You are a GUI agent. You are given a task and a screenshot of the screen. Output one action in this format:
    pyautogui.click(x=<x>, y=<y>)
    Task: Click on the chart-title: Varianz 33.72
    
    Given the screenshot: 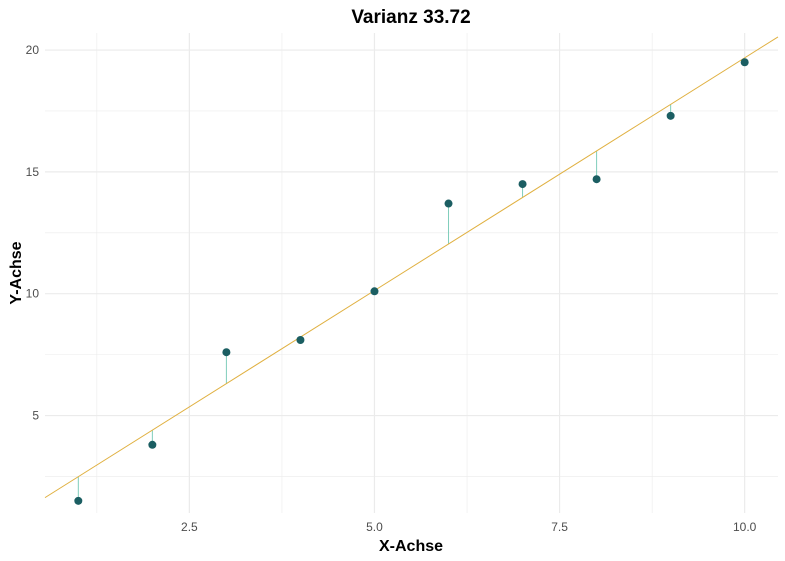 What is the action you would take?
    pyautogui.click(x=410, y=17)
    